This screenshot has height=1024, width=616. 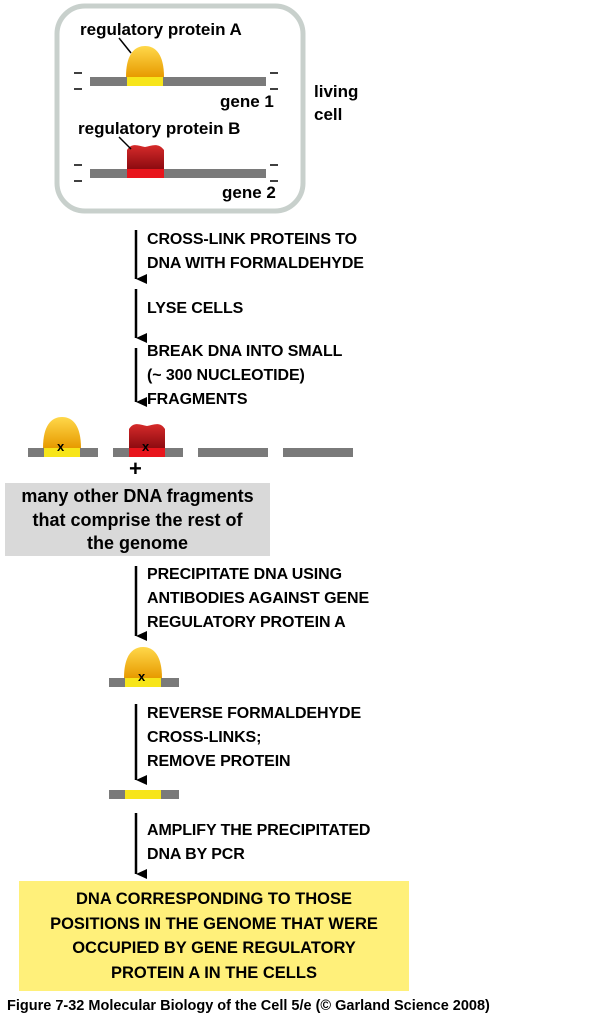 I want to click on living-cell-outline, so click(x=180, y=108).